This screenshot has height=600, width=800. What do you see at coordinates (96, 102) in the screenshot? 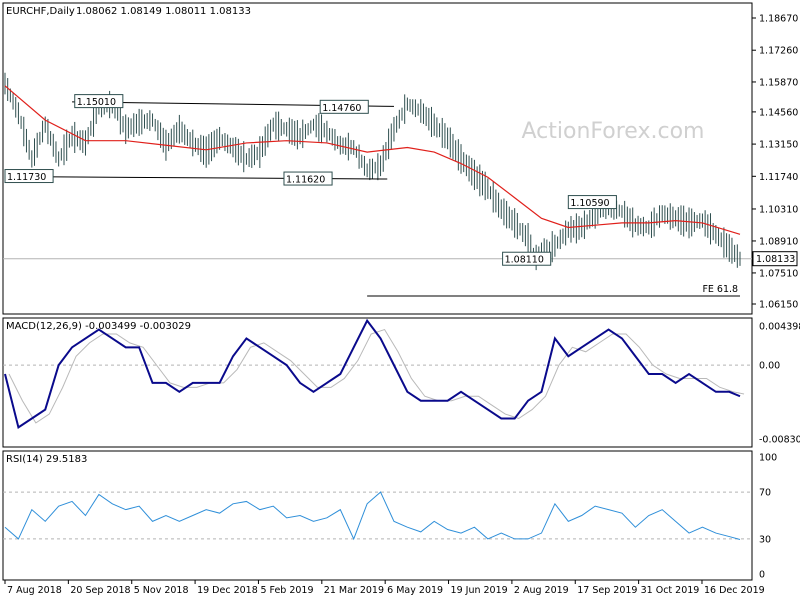
I see `annotation-label: 1.15010` at bounding box center [96, 102].